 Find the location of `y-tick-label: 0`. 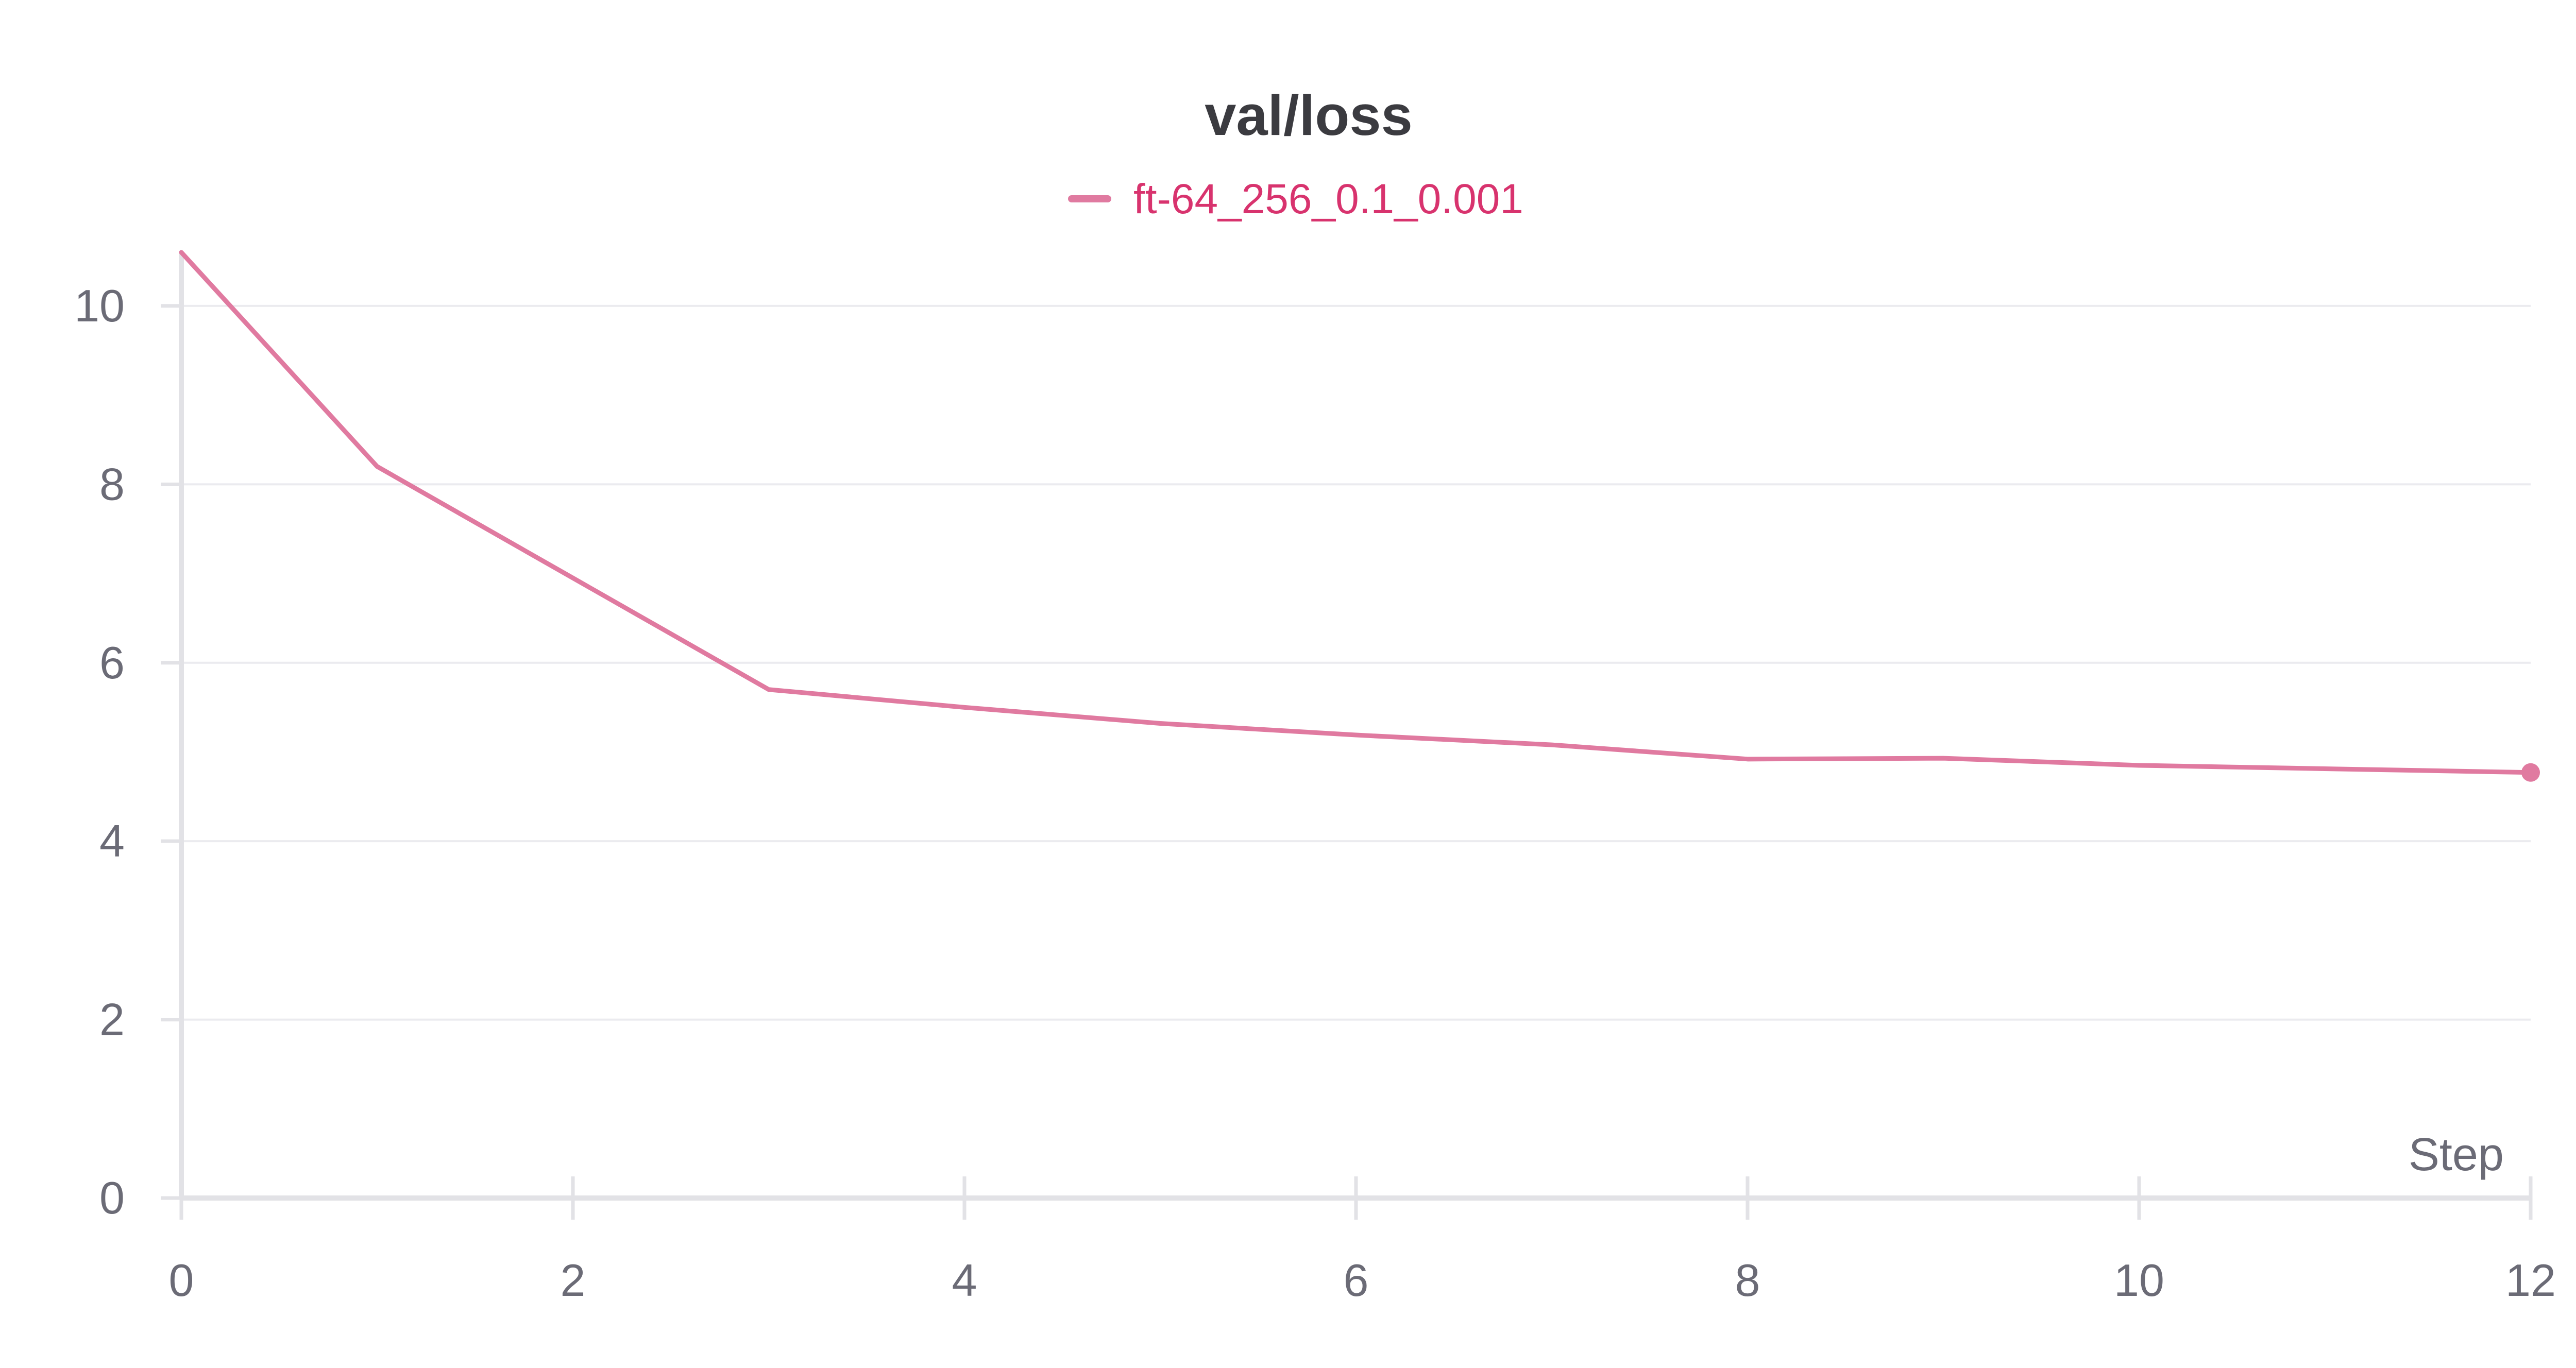

y-tick-label: 0 is located at coordinates (112, 1197).